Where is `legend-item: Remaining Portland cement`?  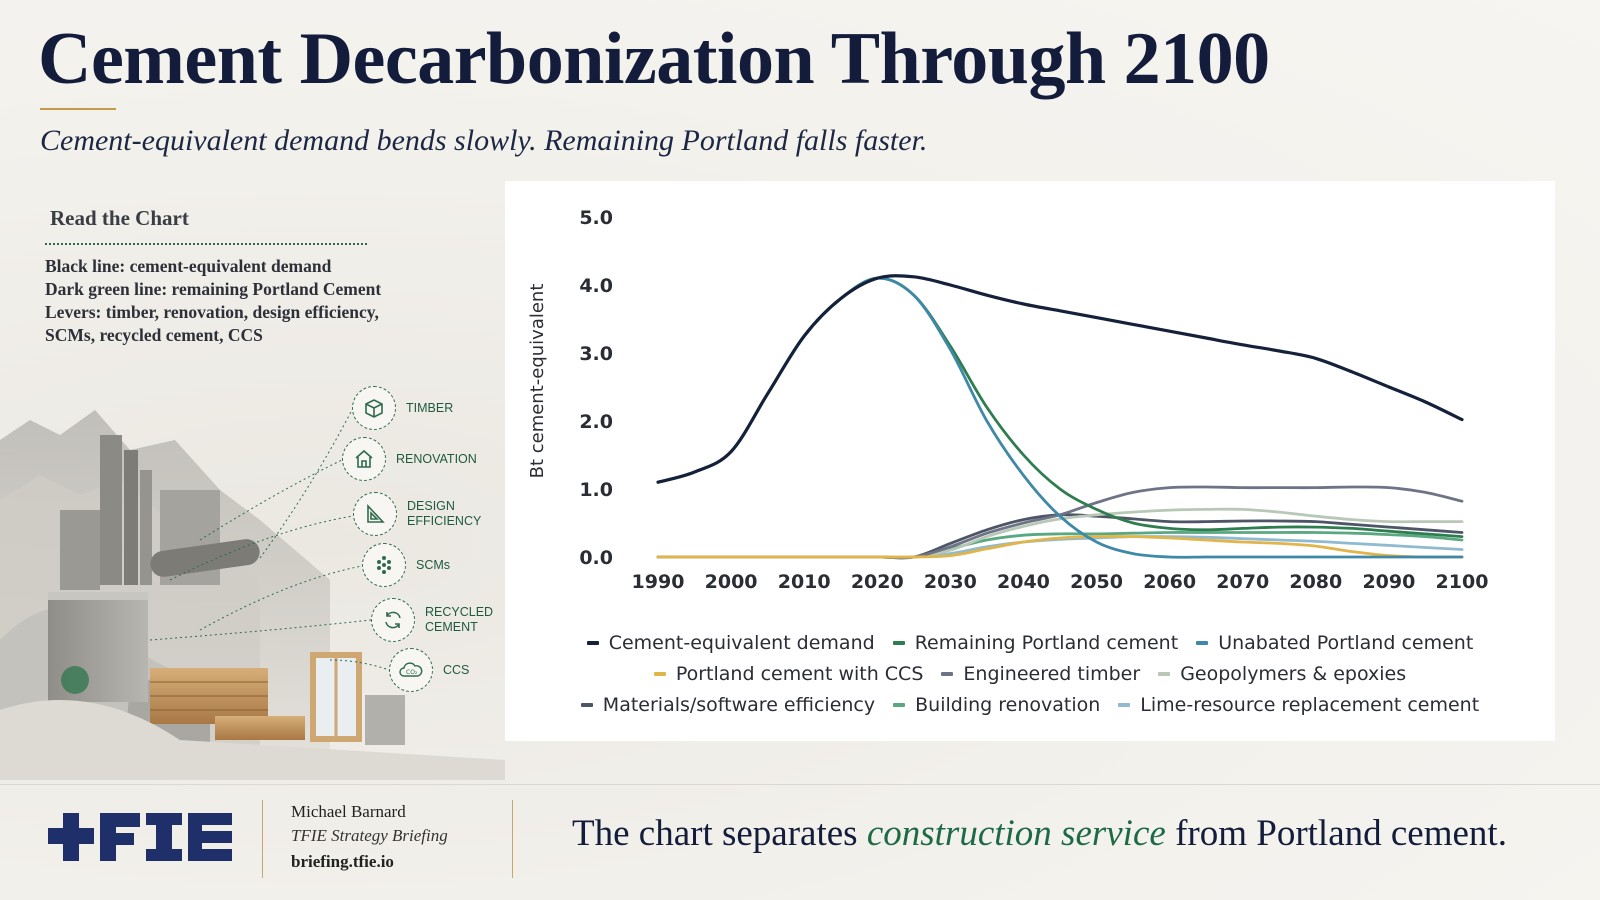
legend-item: Remaining Portland cement is located at coordinates (1035, 642).